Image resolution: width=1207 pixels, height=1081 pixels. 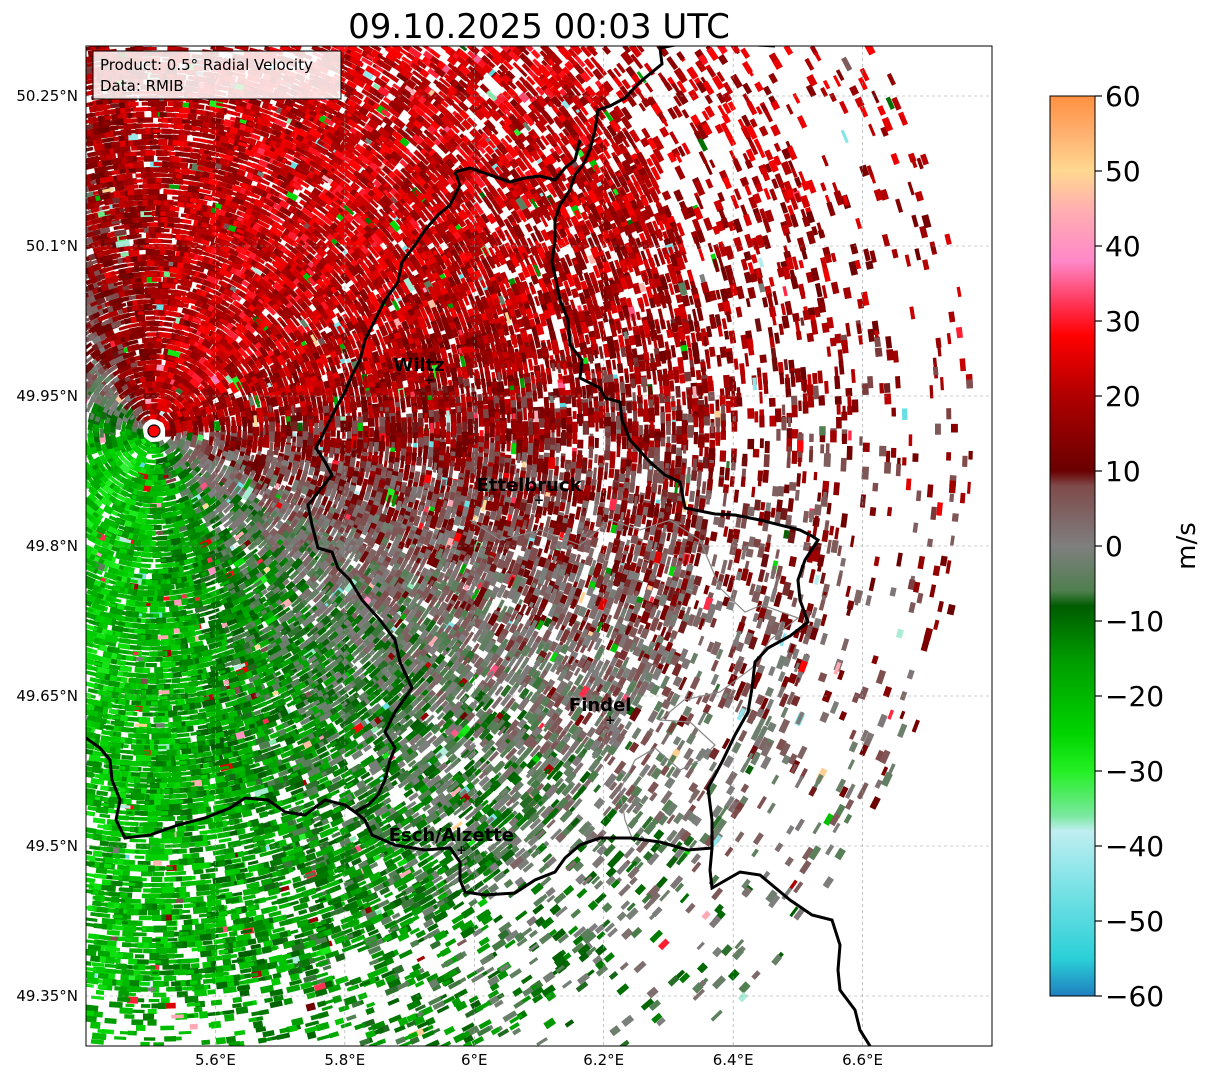 I want to click on info-source-text: Data: RMIB, so click(x=142, y=86).